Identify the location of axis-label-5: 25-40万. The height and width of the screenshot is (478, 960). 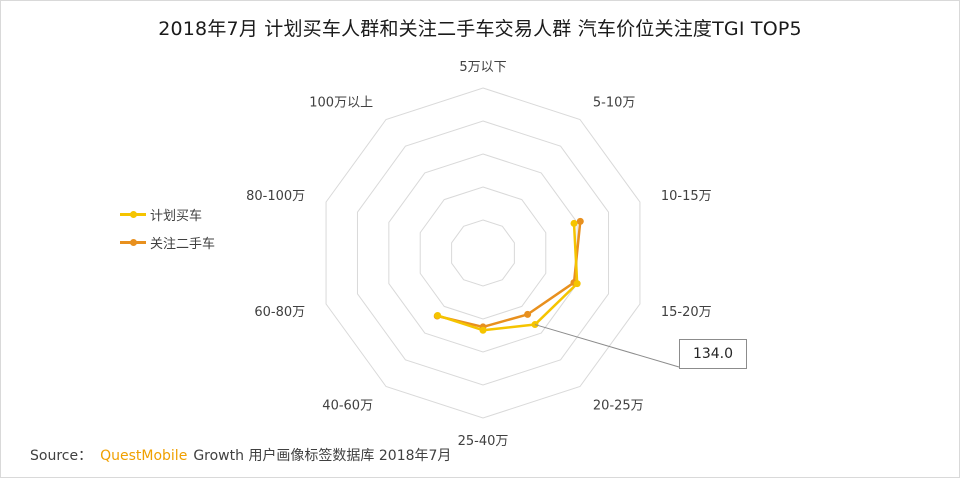
(483, 441).